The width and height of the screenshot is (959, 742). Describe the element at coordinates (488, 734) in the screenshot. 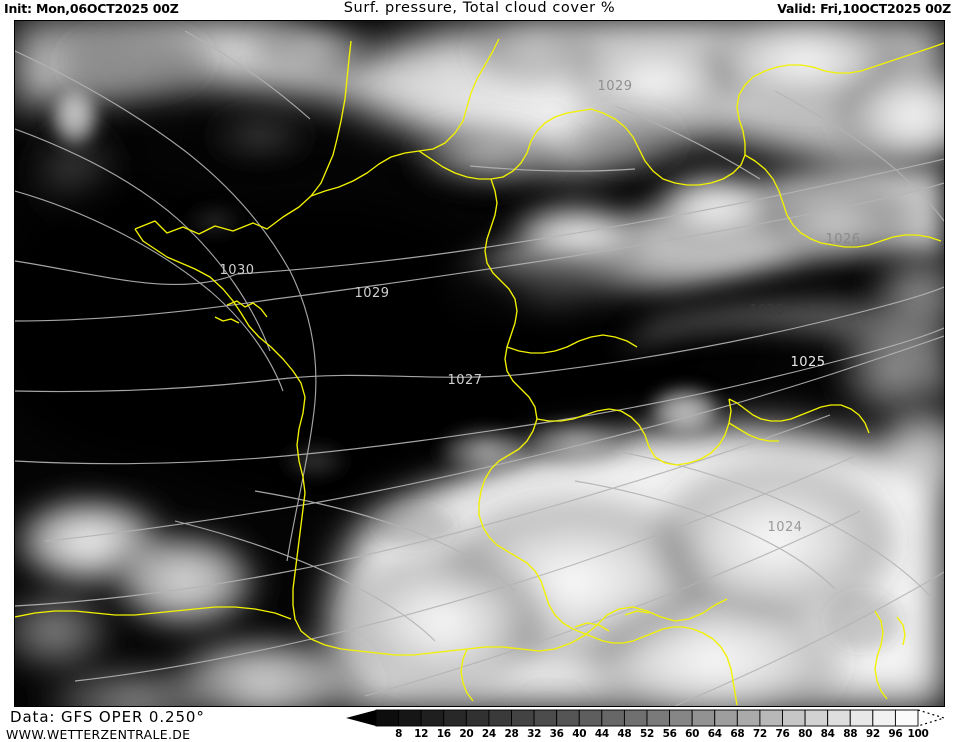

I see `colorbar-tick-label: 24` at that location.